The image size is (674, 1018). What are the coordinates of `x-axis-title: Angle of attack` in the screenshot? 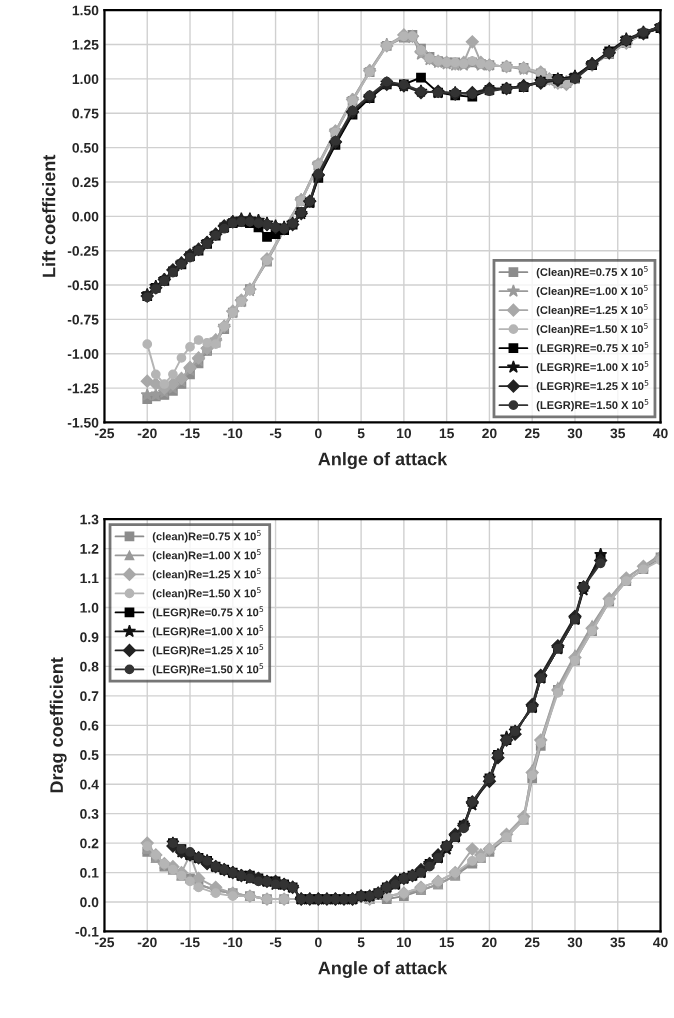 It's located at (383, 969).